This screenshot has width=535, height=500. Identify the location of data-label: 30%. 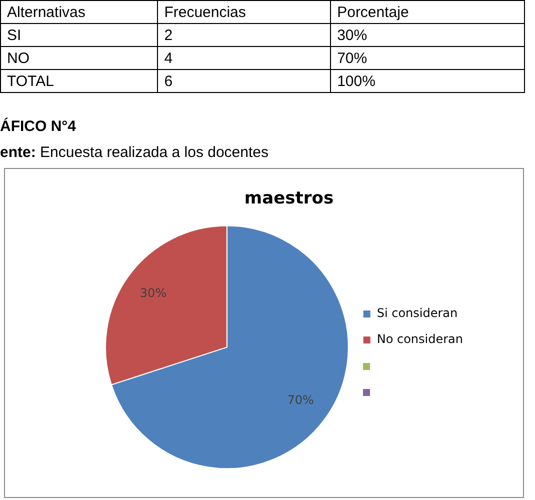
(153, 293).